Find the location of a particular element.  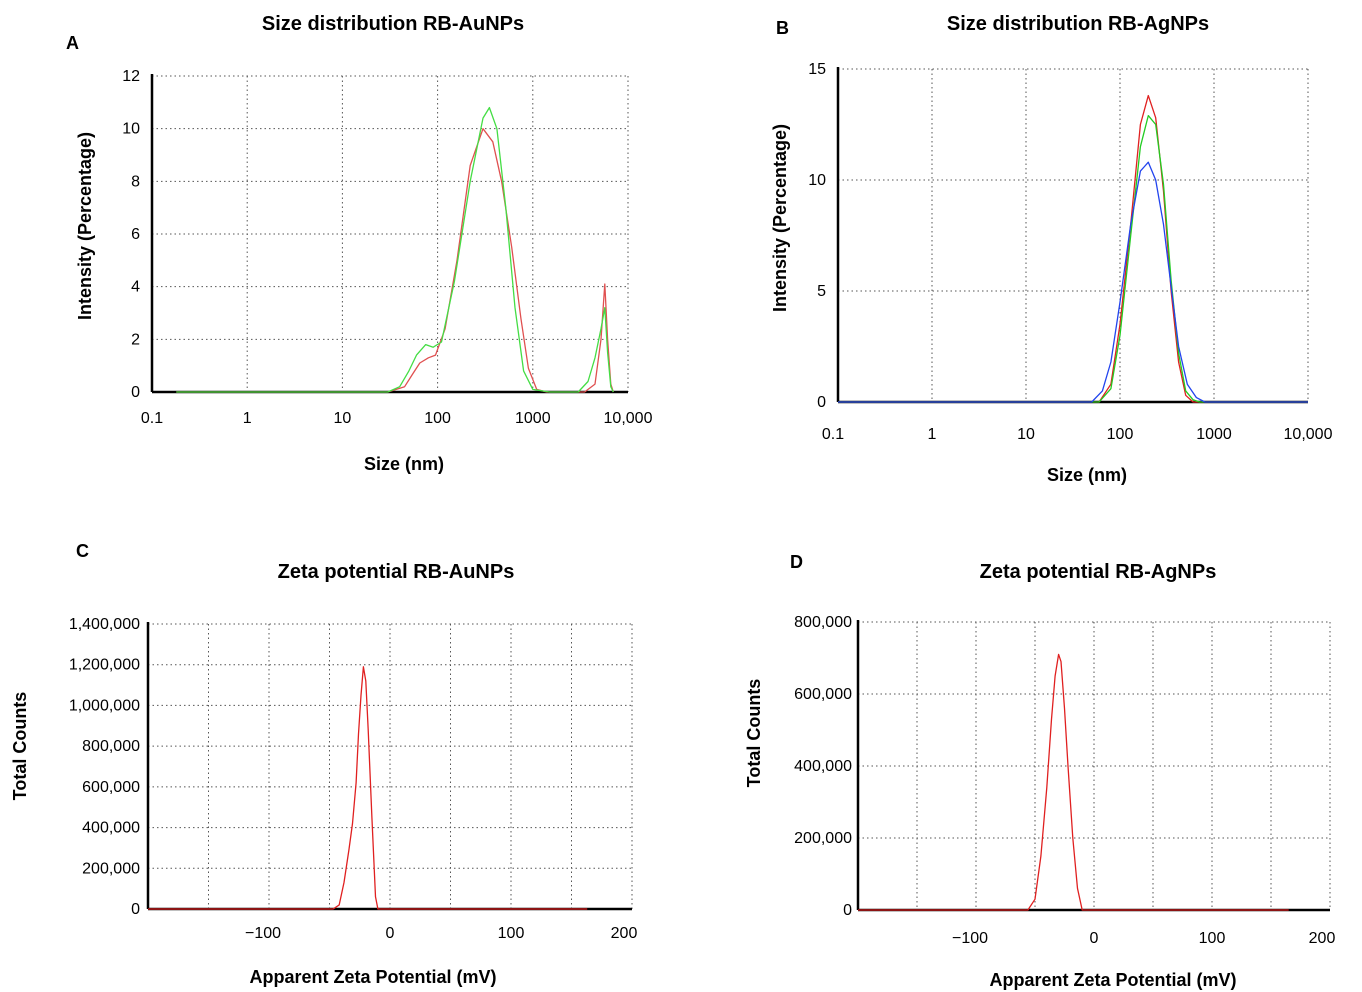

panel-b-y-tick-label: 10 is located at coordinates (817, 180).